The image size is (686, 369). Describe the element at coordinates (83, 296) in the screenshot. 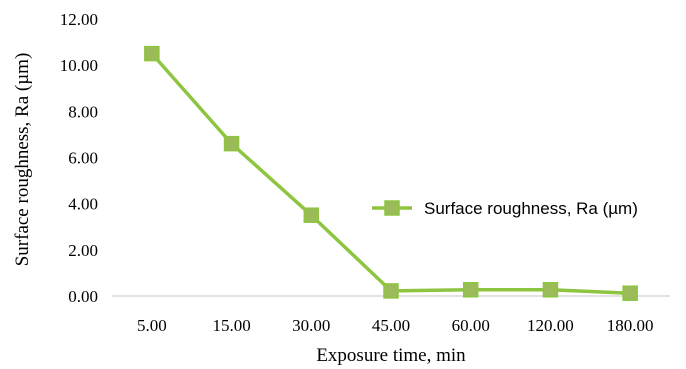

I see `y-tick-label: 0.00` at that location.